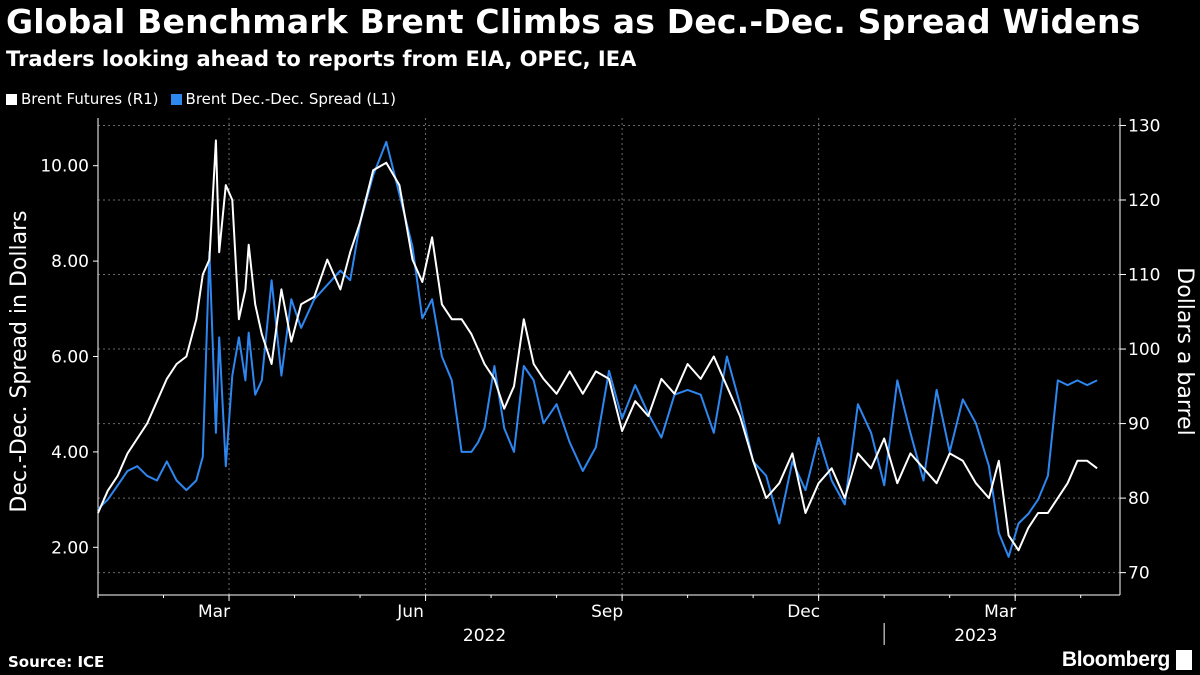 Image resolution: width=1200 pixels, height=675 pixels. Describe the element at coordinates (291, 99) in the screenshot. I see `legend-label-spread: Brent Dec.-Dec. Spread (L1)` at that location.